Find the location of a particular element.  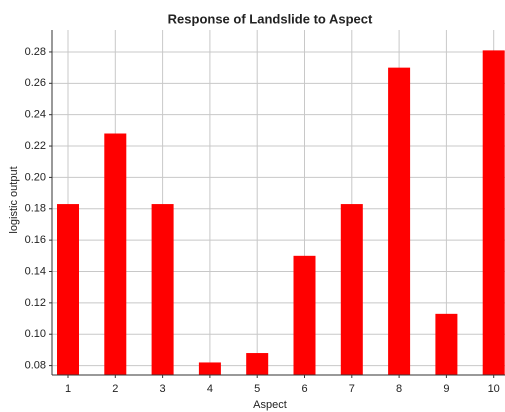

y-tick-label: 0.14 is located at coordinates (35, 271).